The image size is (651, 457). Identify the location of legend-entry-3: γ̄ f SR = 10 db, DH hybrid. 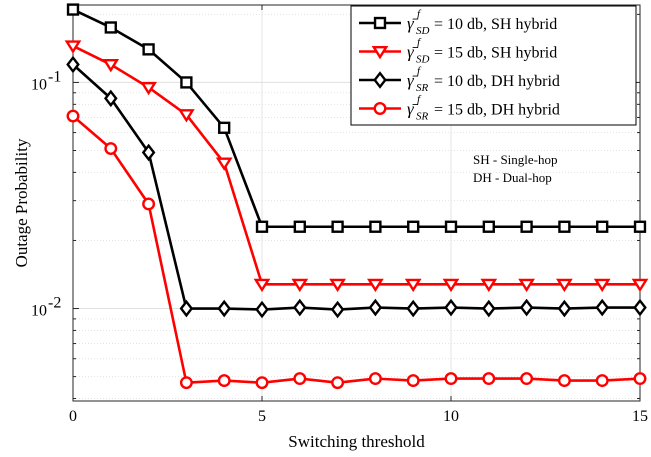
(459, 79).